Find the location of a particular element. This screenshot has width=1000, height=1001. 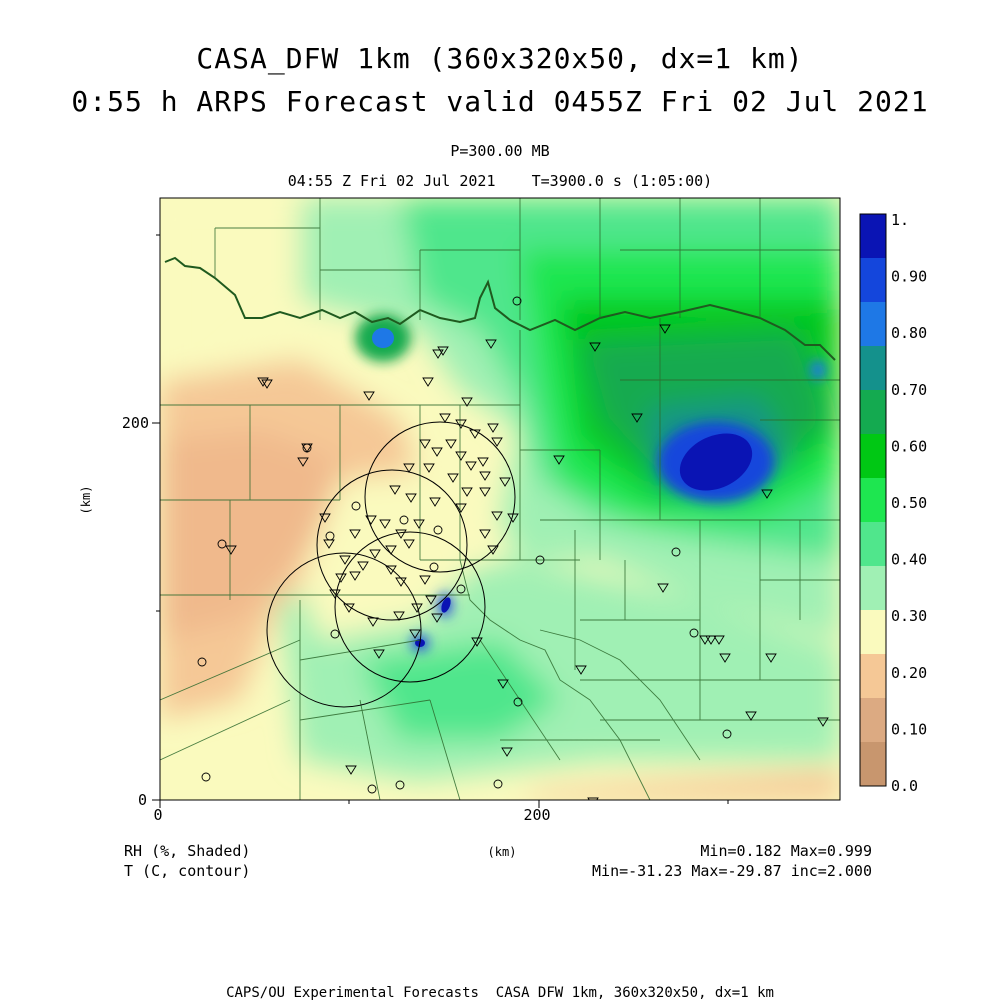

contour-field-label: T (C, contour) is located at coordinates (187, 871).